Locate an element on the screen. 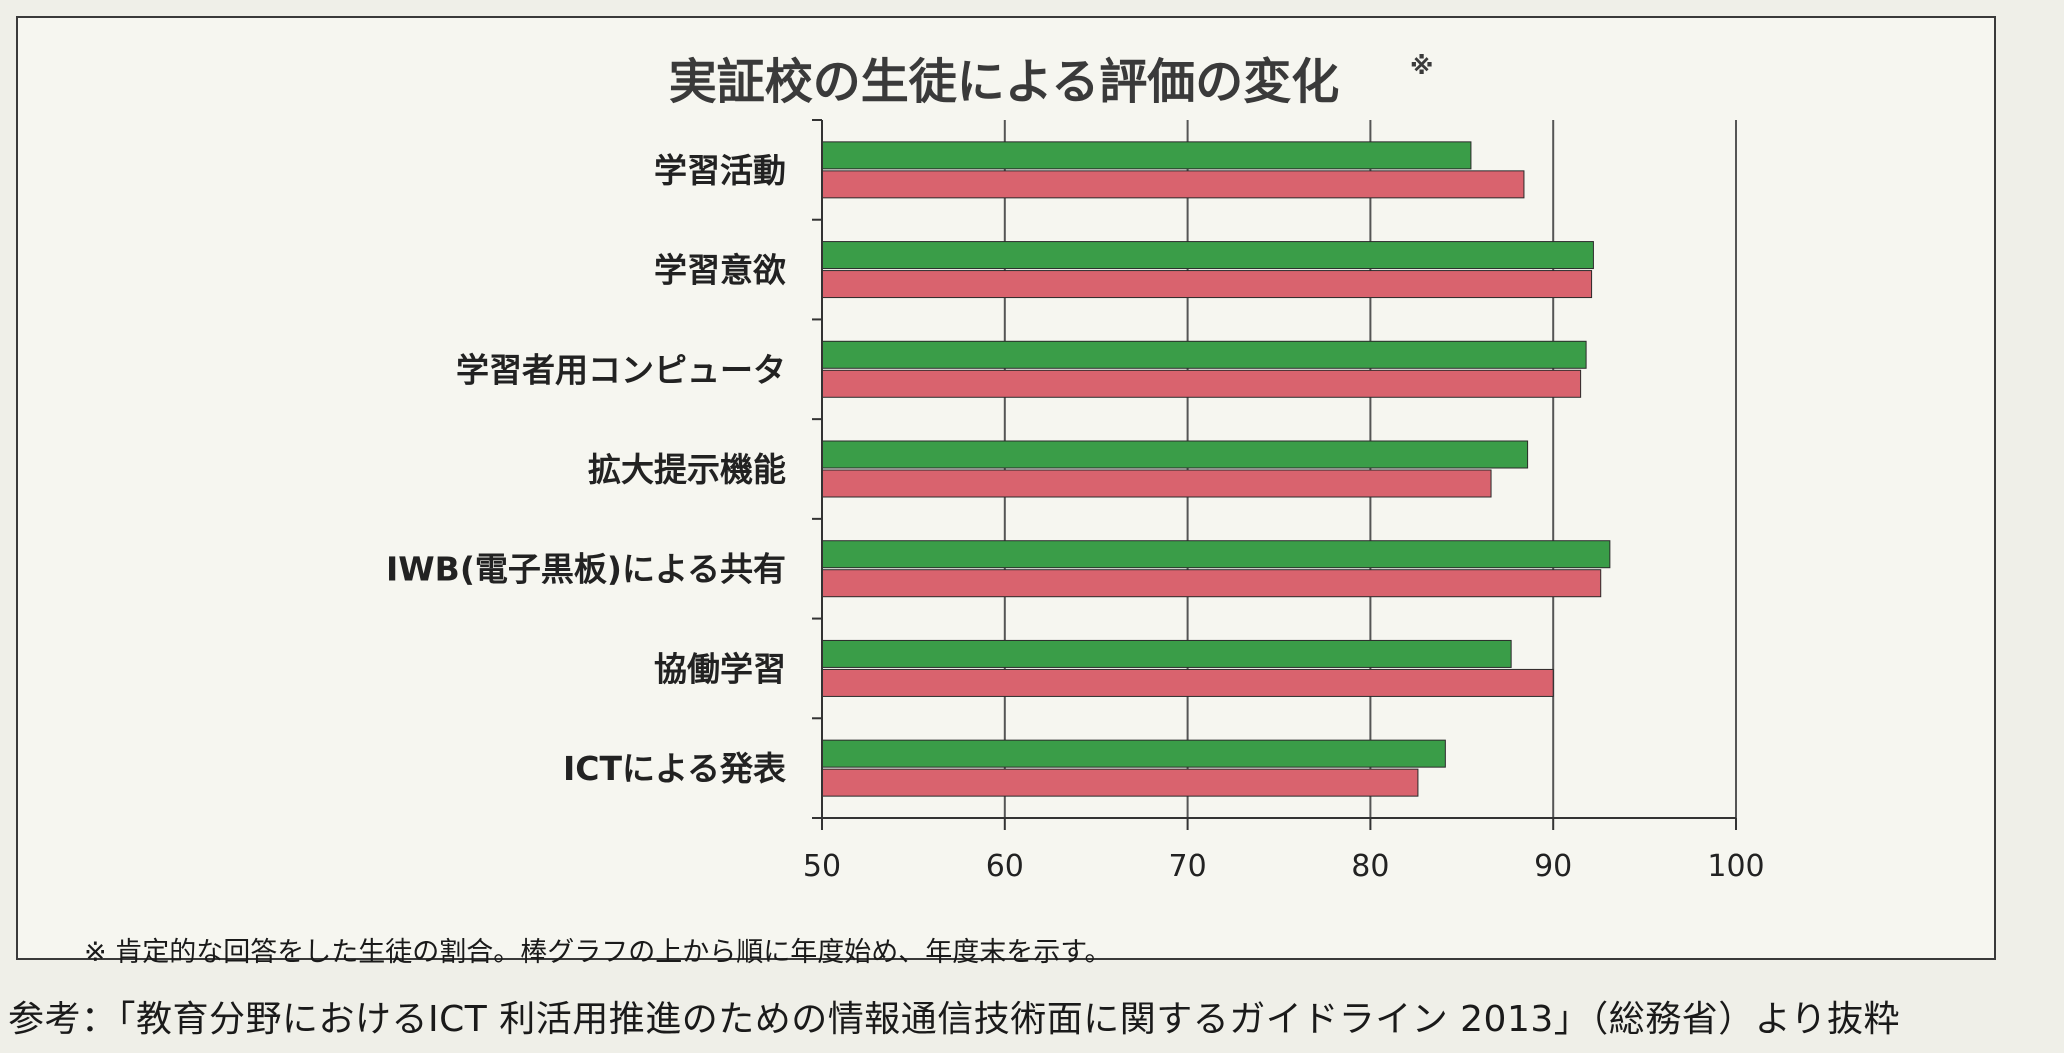 Image resolution: width=2064 pixels, height=1053 pixels. x-tick-label: 60 is located at coordinates (1005, 866).